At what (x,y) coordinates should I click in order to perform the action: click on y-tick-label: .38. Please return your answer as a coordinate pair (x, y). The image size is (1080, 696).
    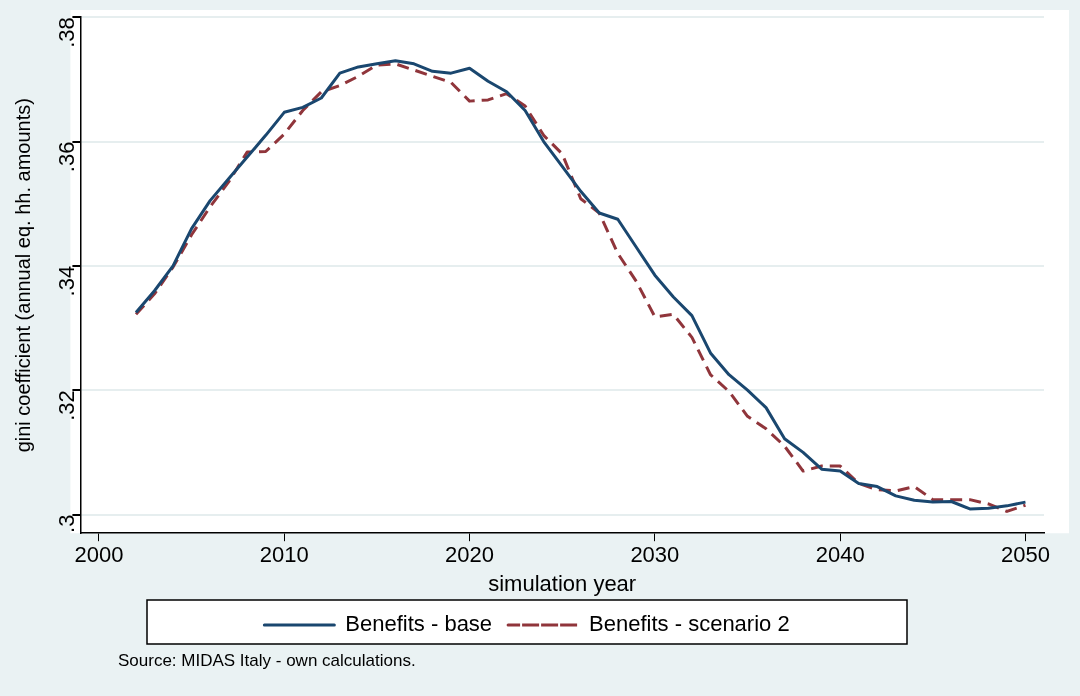
    Looking at the image, I should click on (67, 32).